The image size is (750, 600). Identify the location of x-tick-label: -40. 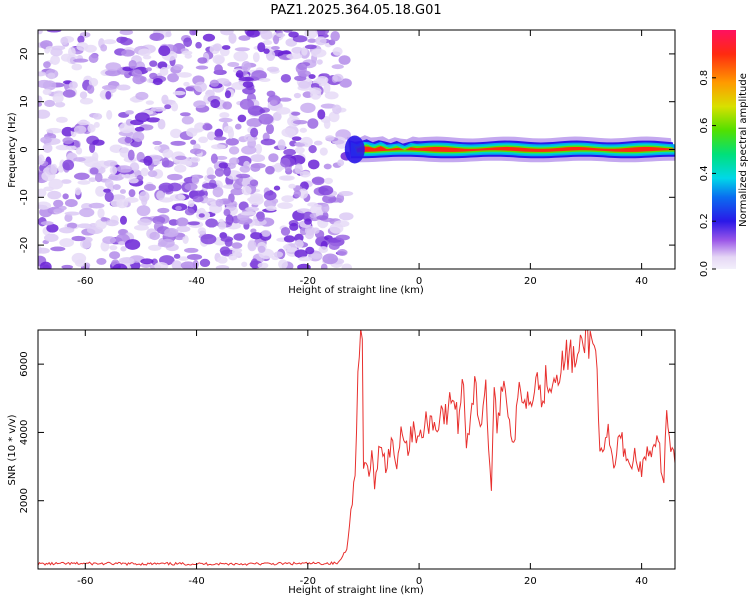
(196, 581).